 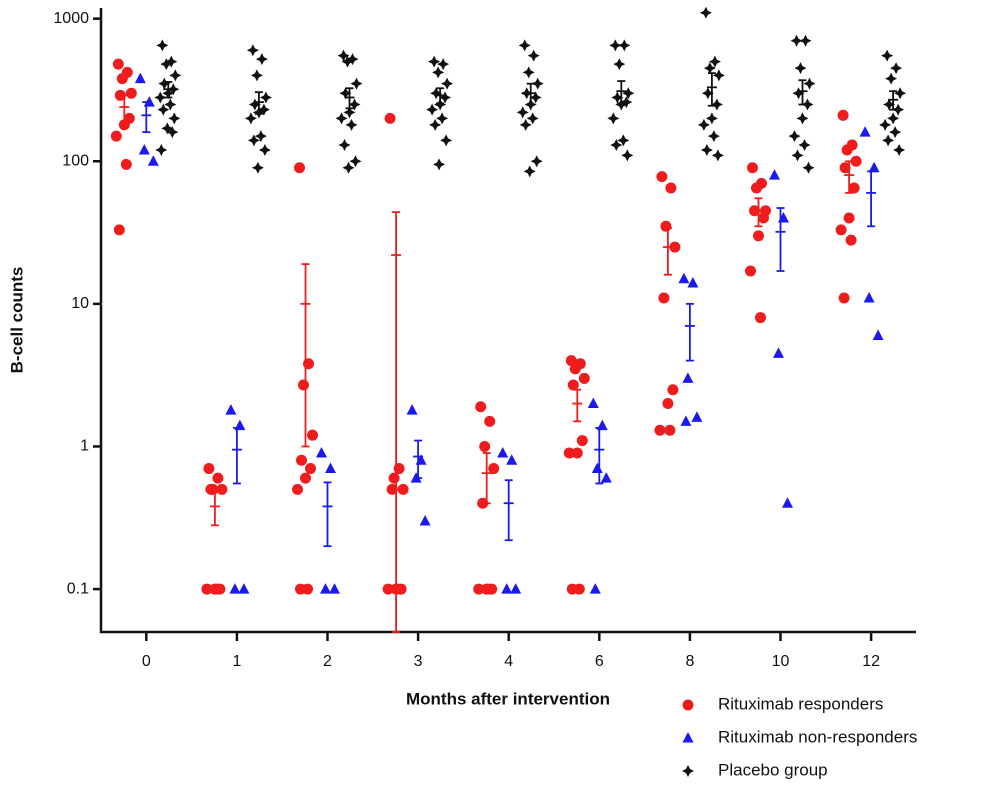 What do you see at coordinates (75, 160) in the screenshot?
I see `y-tick-label: 100` at bounding box center [75, 160].